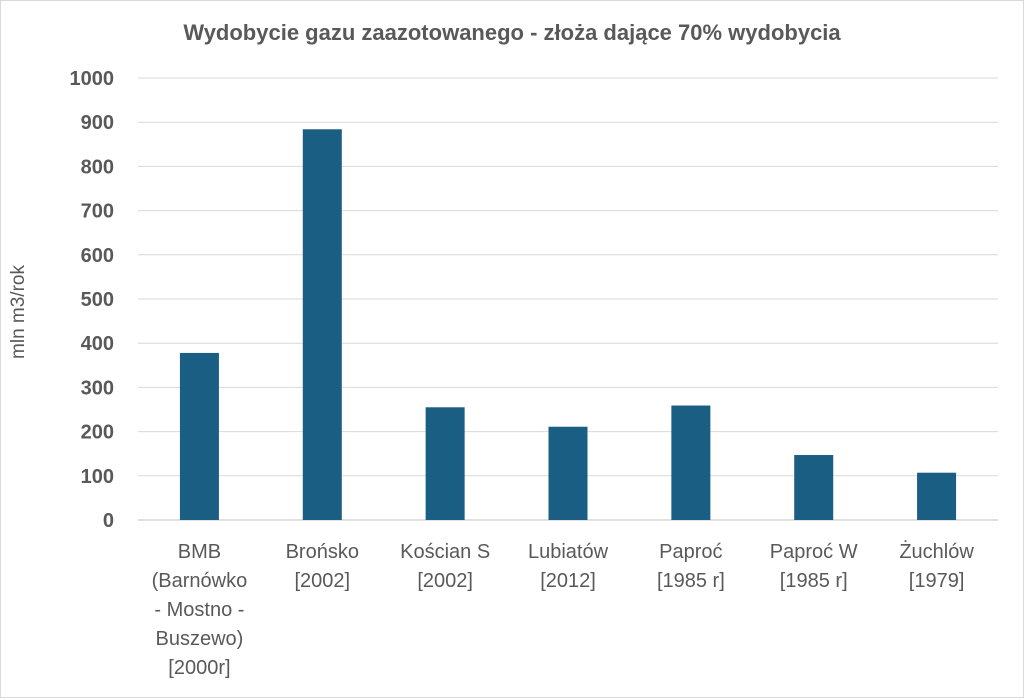 This screenshot has width=1024, height=698. I want to click on y-tick-label: 700, so click(97, 212).